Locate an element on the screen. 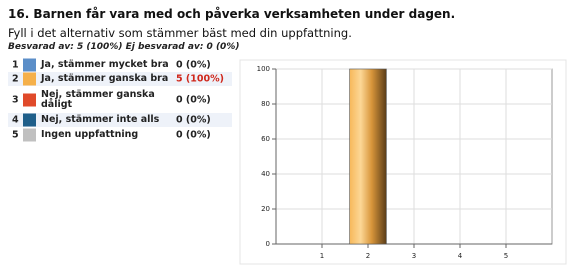  x-tick-label: 4 is located at coordinates (460, 256).